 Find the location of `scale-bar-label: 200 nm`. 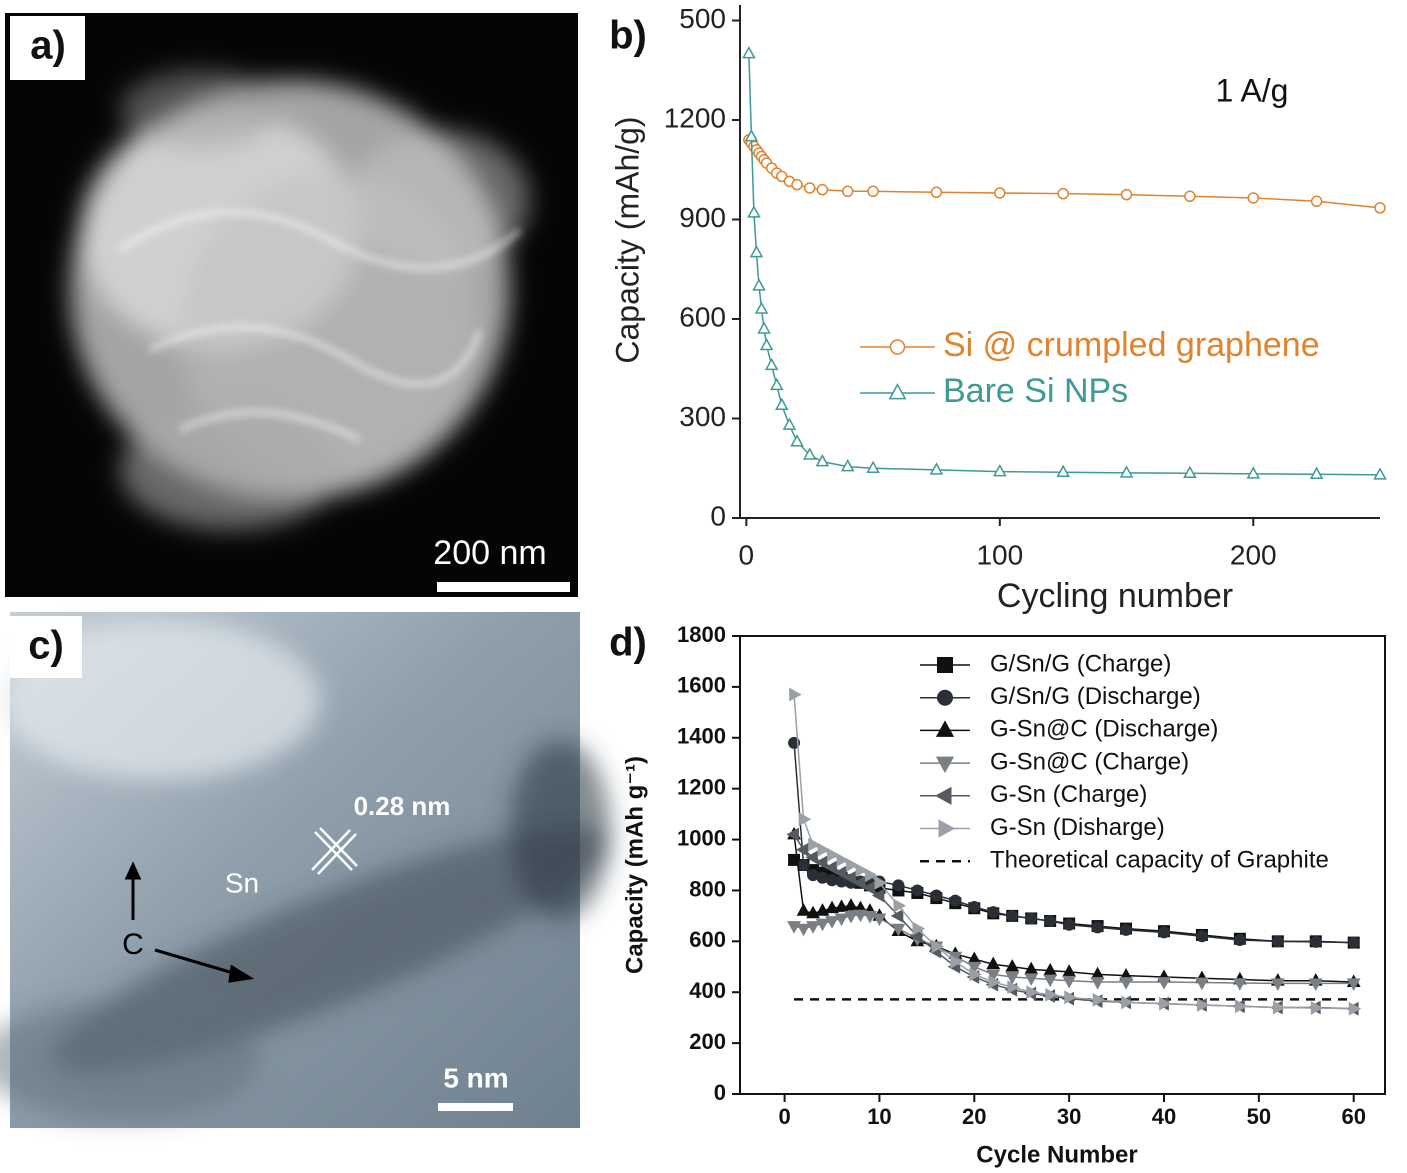

scale-bar-label: 200 nm is located at coordinates (489, 553).